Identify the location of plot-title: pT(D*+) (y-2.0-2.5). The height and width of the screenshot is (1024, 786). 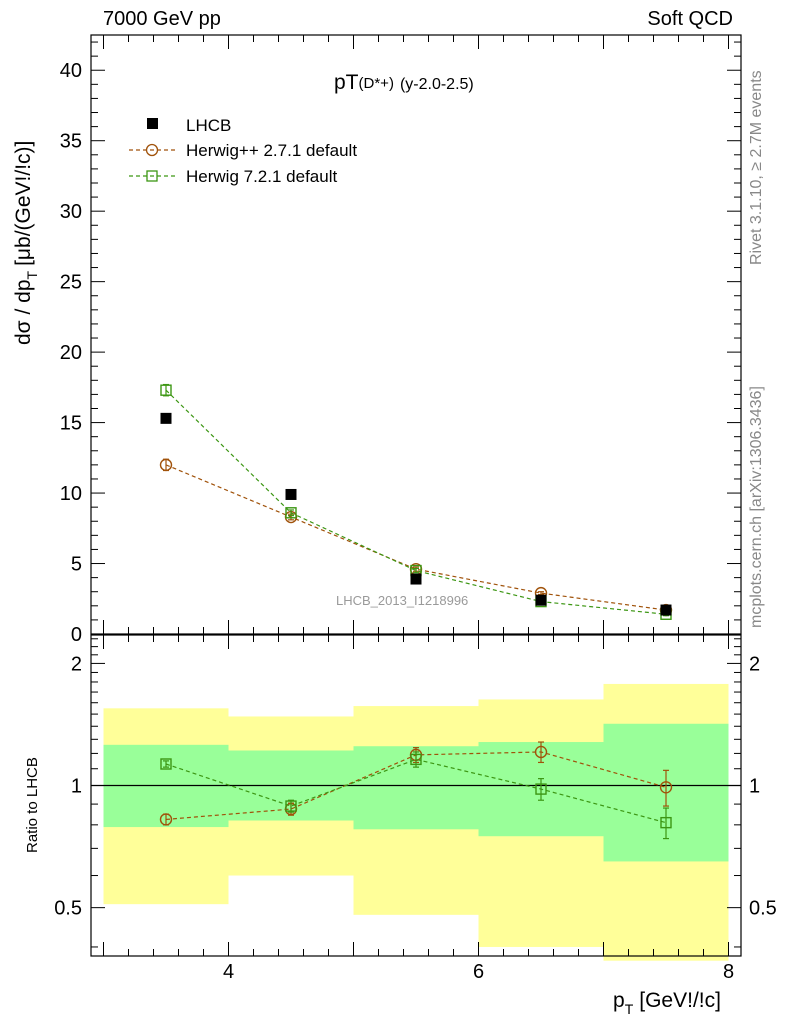
(404, 82).